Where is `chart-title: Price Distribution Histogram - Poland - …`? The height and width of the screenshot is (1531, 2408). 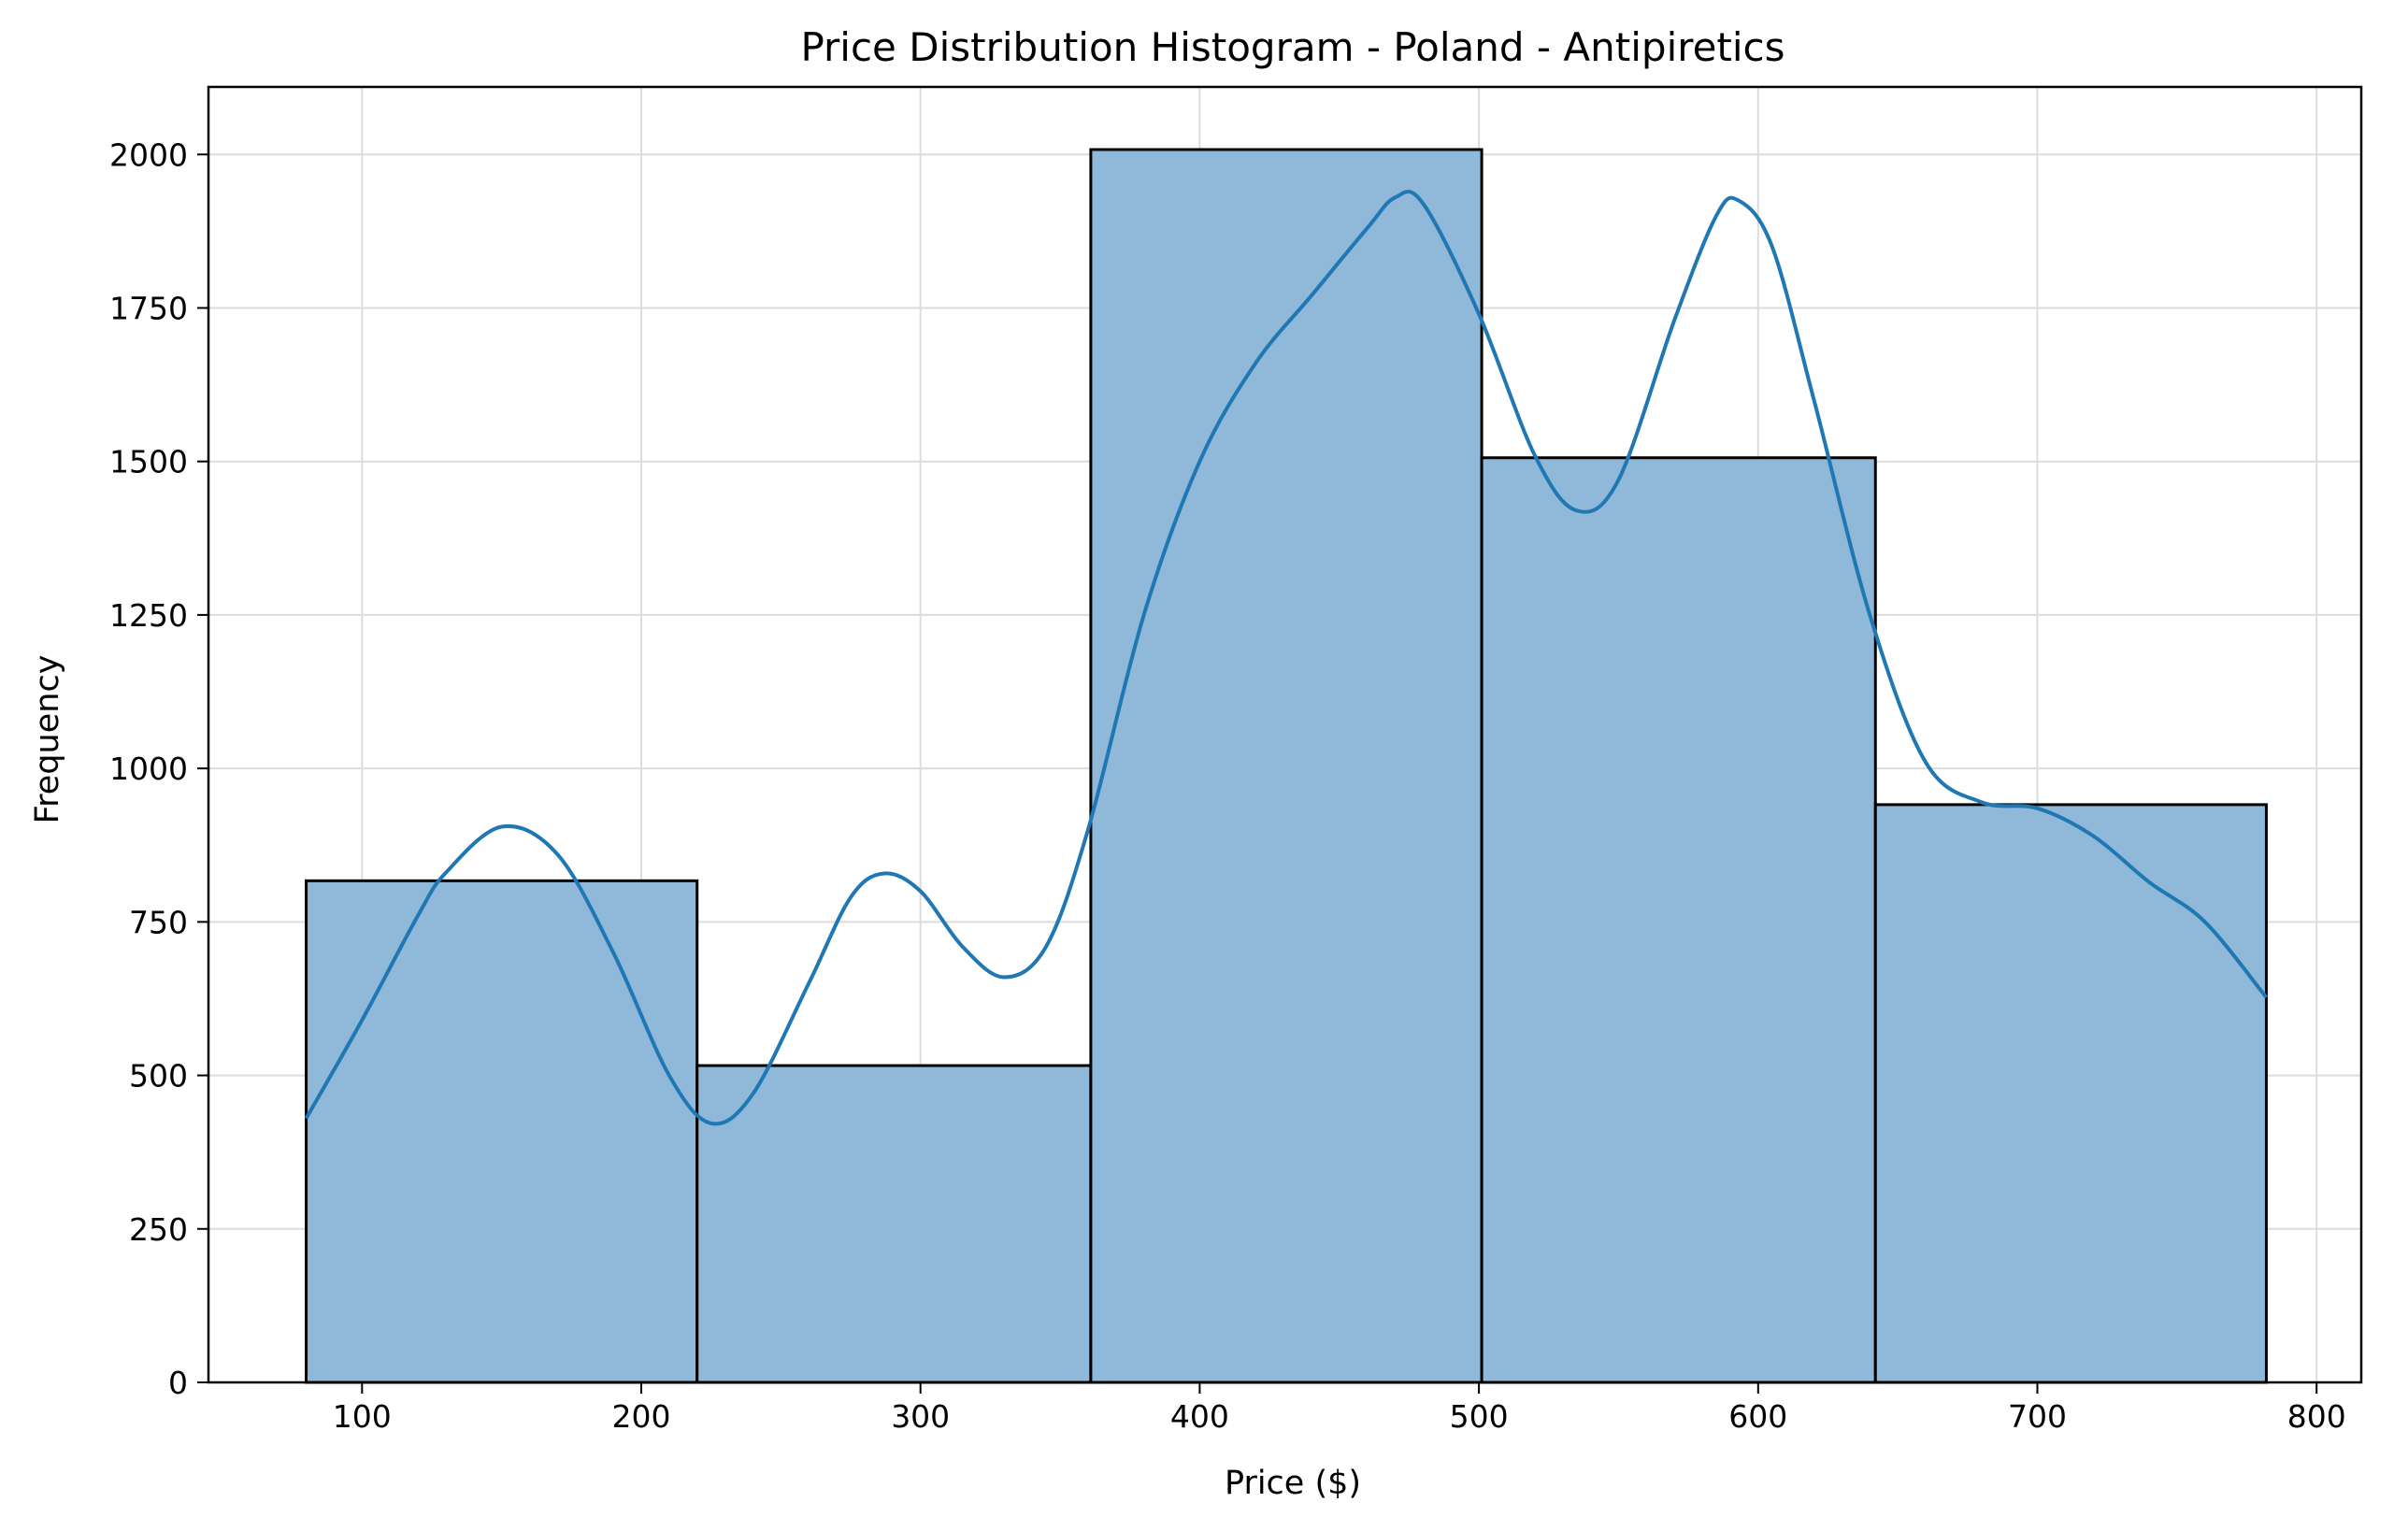 chart-title: Price Distribution Histogram - Poland - … is located at coordinates (1292, 47).